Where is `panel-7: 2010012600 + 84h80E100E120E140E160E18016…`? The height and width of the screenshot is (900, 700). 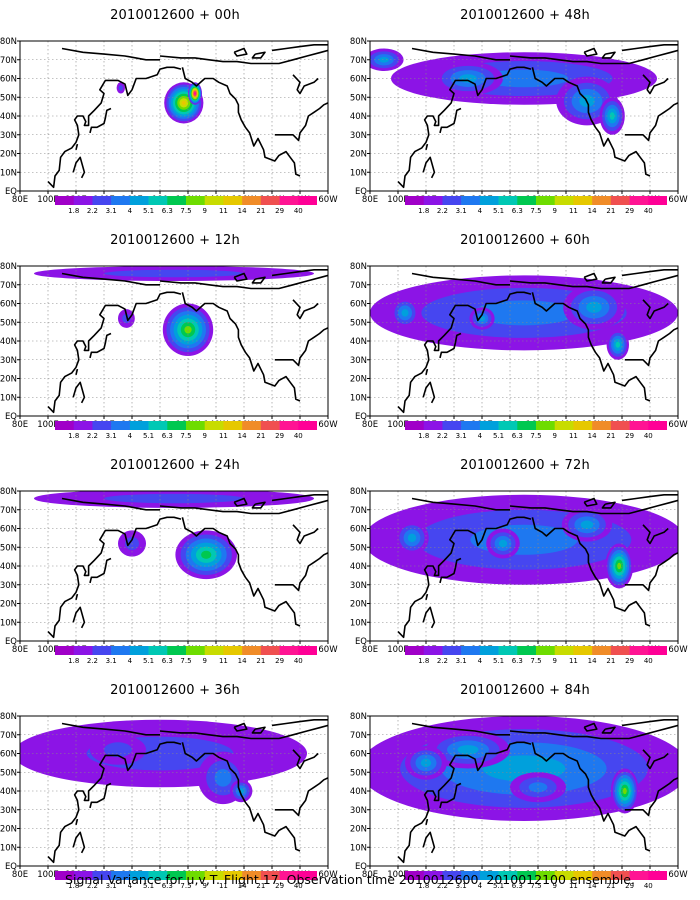
panel-7: 2010012600 + 84h80E100E120E140E160E18016… is located at coordinates (525, 787).